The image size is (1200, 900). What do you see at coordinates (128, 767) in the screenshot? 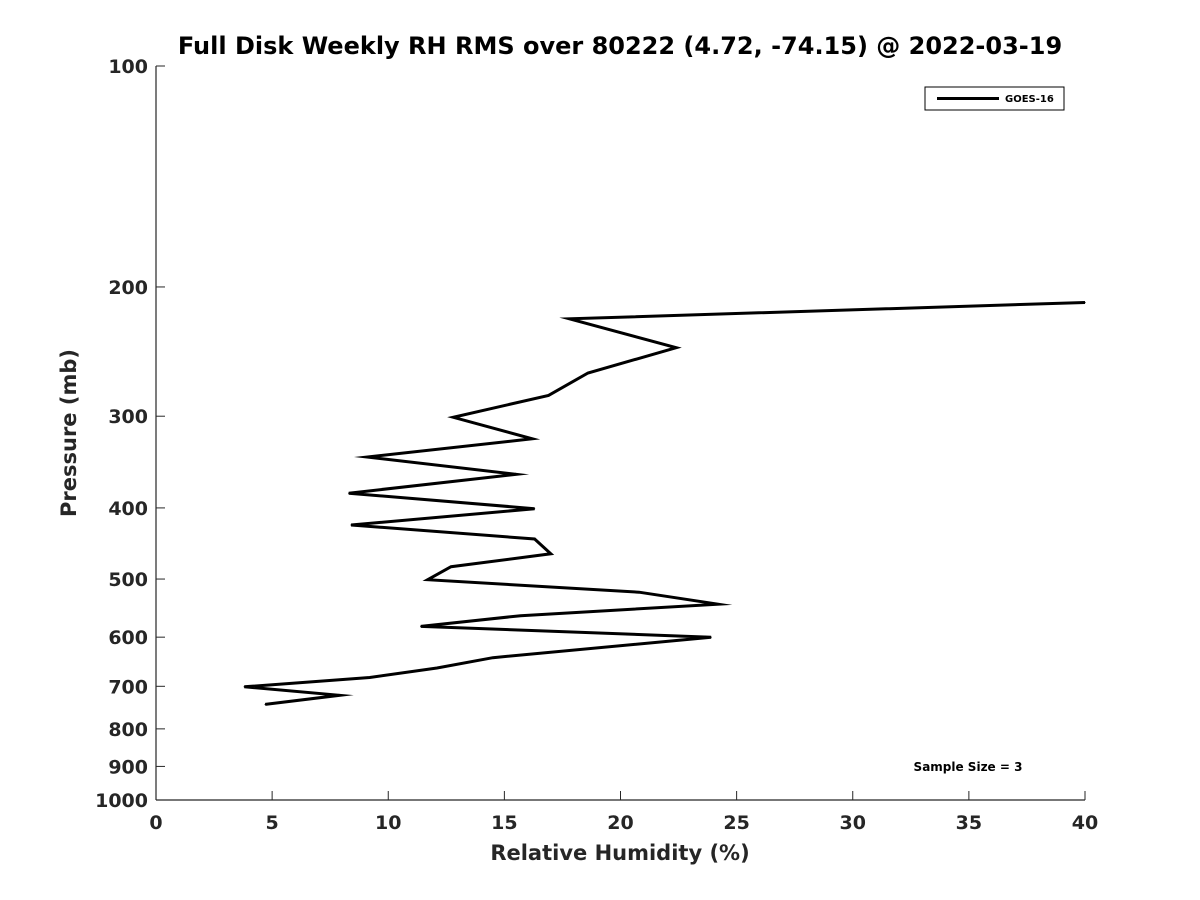
I see `y-tick-label: 900` at bounding box center [128, 767].